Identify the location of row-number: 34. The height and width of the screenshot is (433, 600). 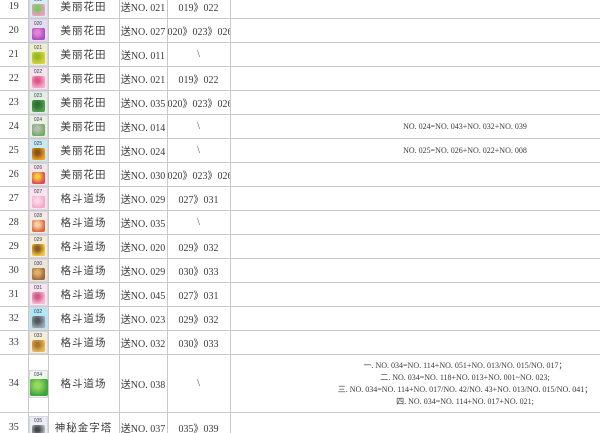
(14, 384).